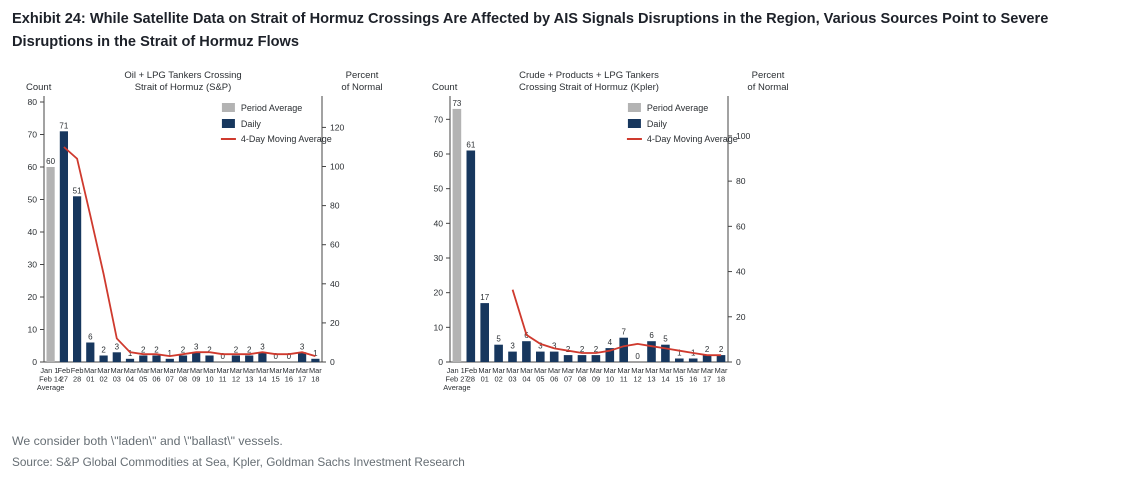  What do you see at coordinates (624, 332) in the screenshot?
I see `bar-value-label: 7` at bounding box center [624, 332].